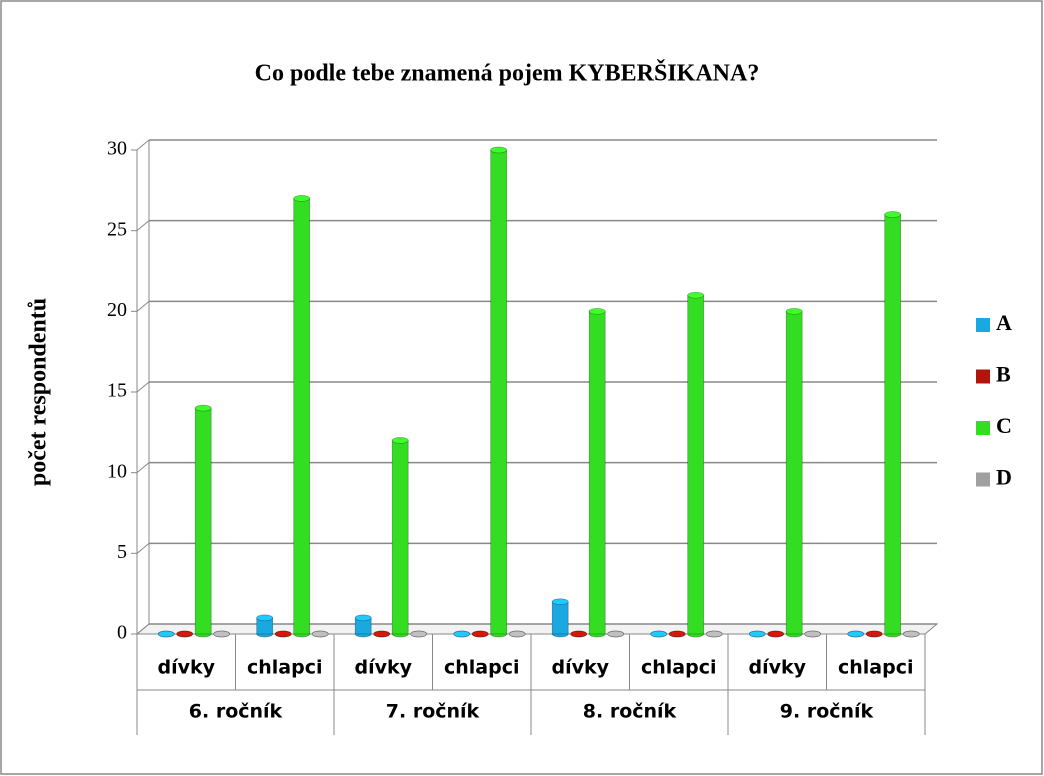 The height and width of the screenshot is (776, 1044). Describe the element at coordinates (117, 471) in the screenshot. I see `y-tick-label: 10` at that location.